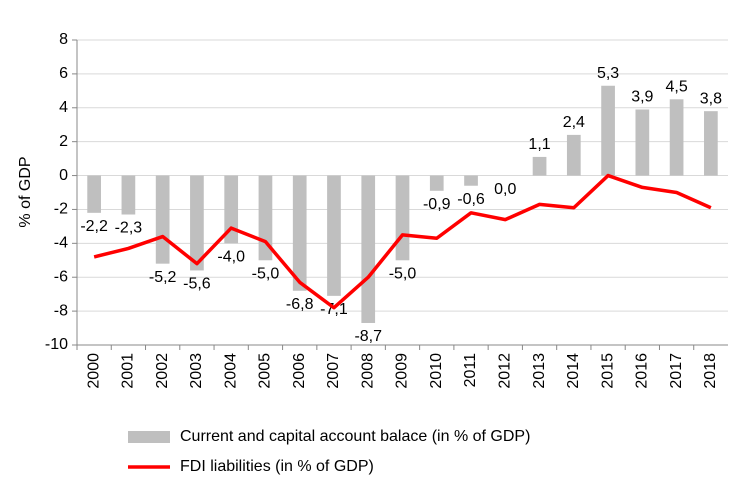 Image resolution: width=735 pixels, height=480 pixels. Describe the element at coordinates (230, 371) in the screenshot. I see `x-tick-label: 2004` at that location.